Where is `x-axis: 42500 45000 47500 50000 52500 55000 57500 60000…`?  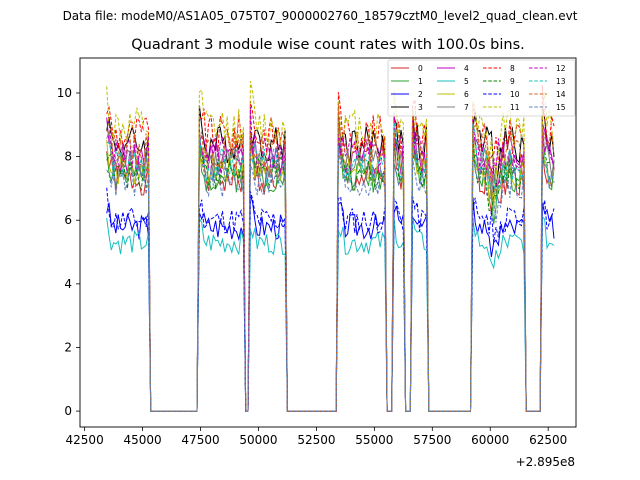 x-axis: 42500 45000 47500 50000 52500 55000 57500 60000… is located at coordinates (316, 437).